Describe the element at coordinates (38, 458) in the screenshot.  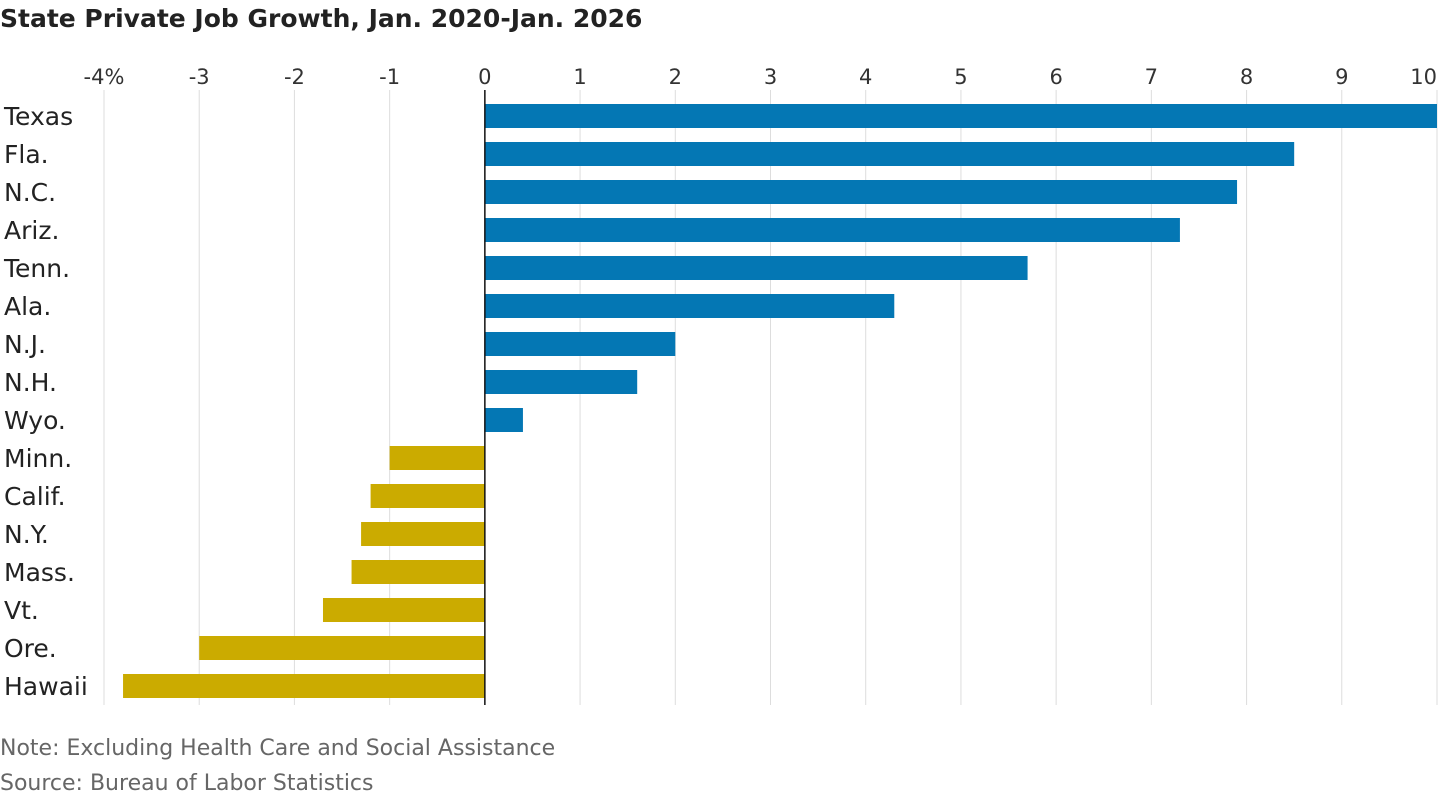
I see `category-label: Minn.` at that location.